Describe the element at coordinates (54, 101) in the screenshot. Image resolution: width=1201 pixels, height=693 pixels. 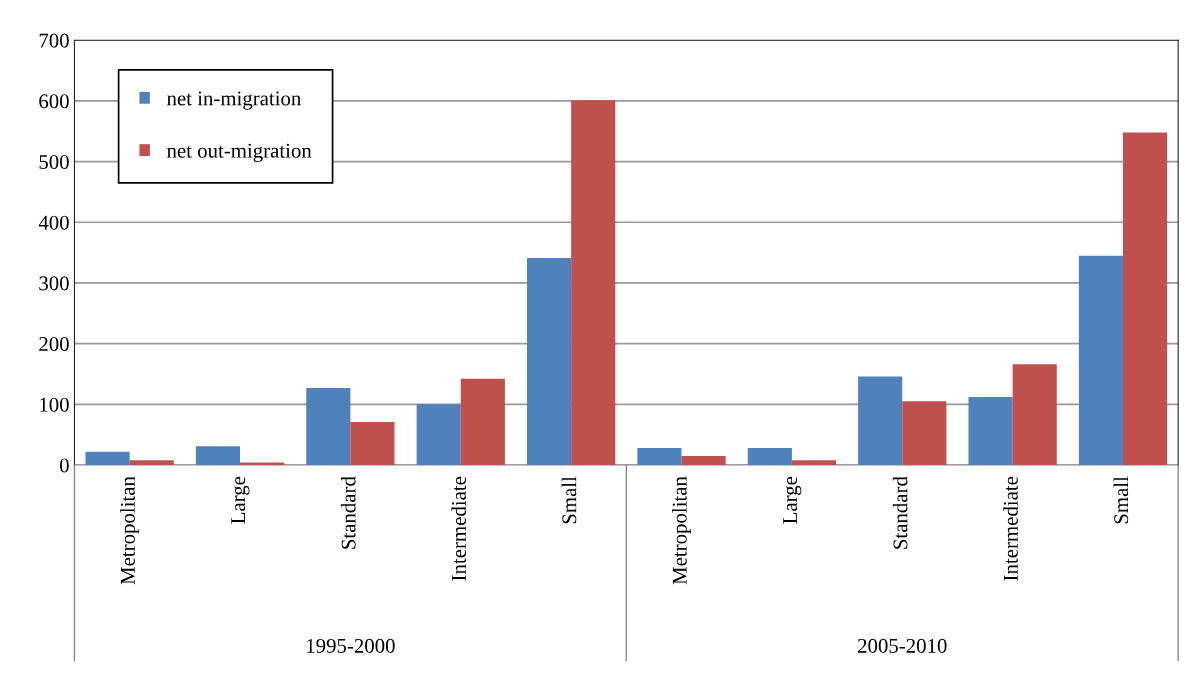
I see `y-tick-label: 600` at that location.